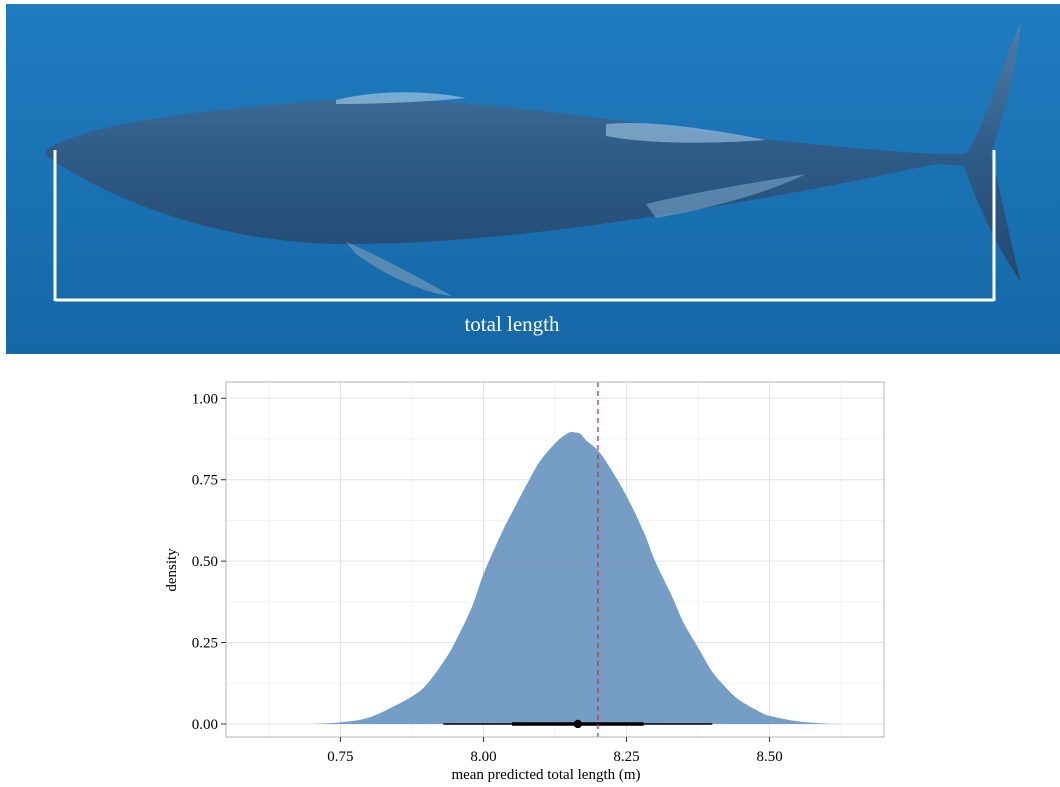 The width and height of the screenshot is (1060, 787). I want to click on y-tick-label: 1.00, so click(205, 399).